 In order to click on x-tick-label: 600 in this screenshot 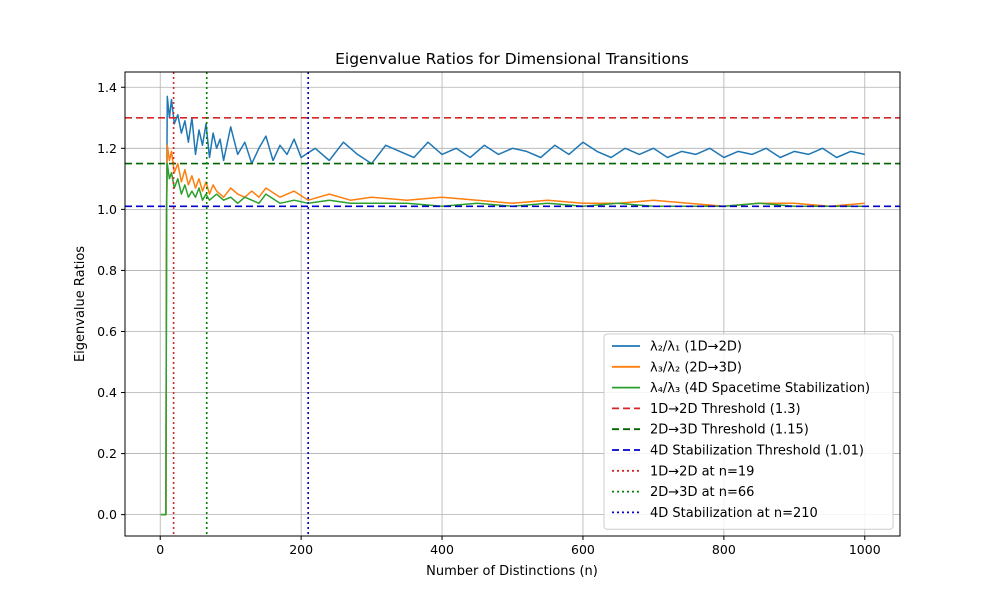, I will do `click(583, 549)`.